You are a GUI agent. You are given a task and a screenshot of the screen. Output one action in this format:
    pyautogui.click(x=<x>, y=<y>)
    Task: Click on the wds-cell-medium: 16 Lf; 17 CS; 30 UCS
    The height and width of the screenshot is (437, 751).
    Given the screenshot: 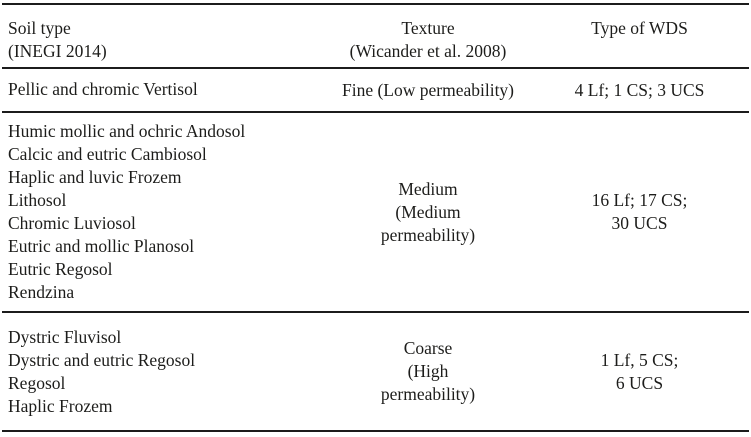 What is the action you would take?
    pyautogui.click(x=639, y=212)
    